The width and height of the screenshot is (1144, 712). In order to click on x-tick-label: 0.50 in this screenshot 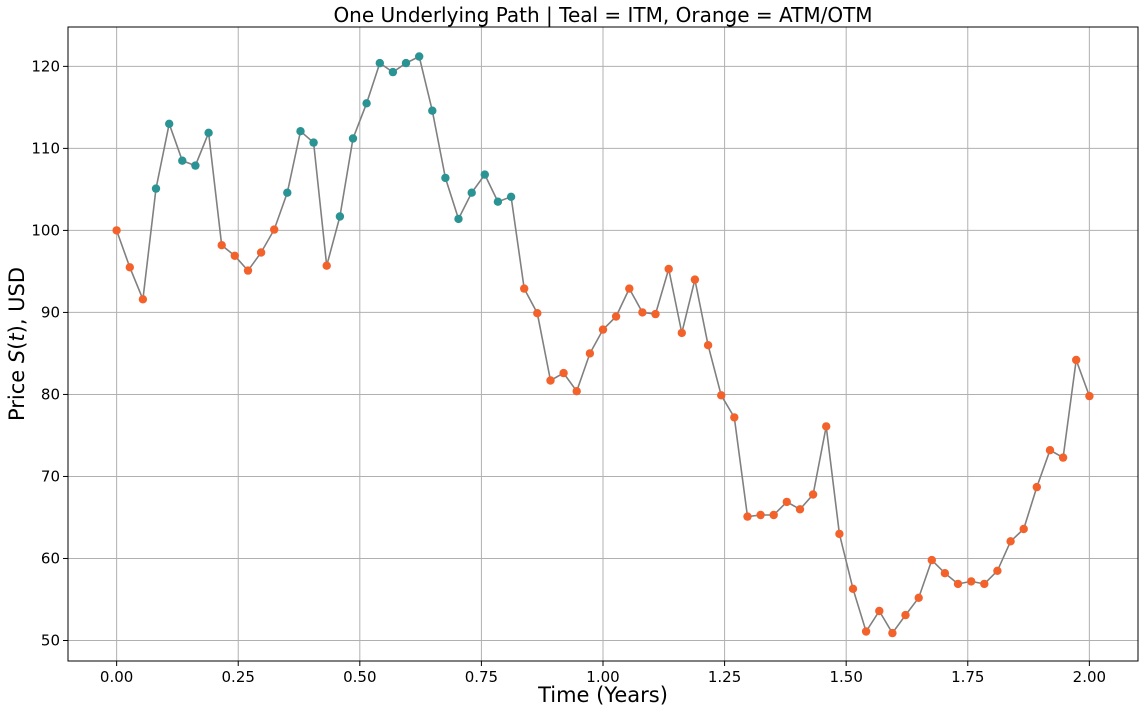, I will do `click(359, 677)`.